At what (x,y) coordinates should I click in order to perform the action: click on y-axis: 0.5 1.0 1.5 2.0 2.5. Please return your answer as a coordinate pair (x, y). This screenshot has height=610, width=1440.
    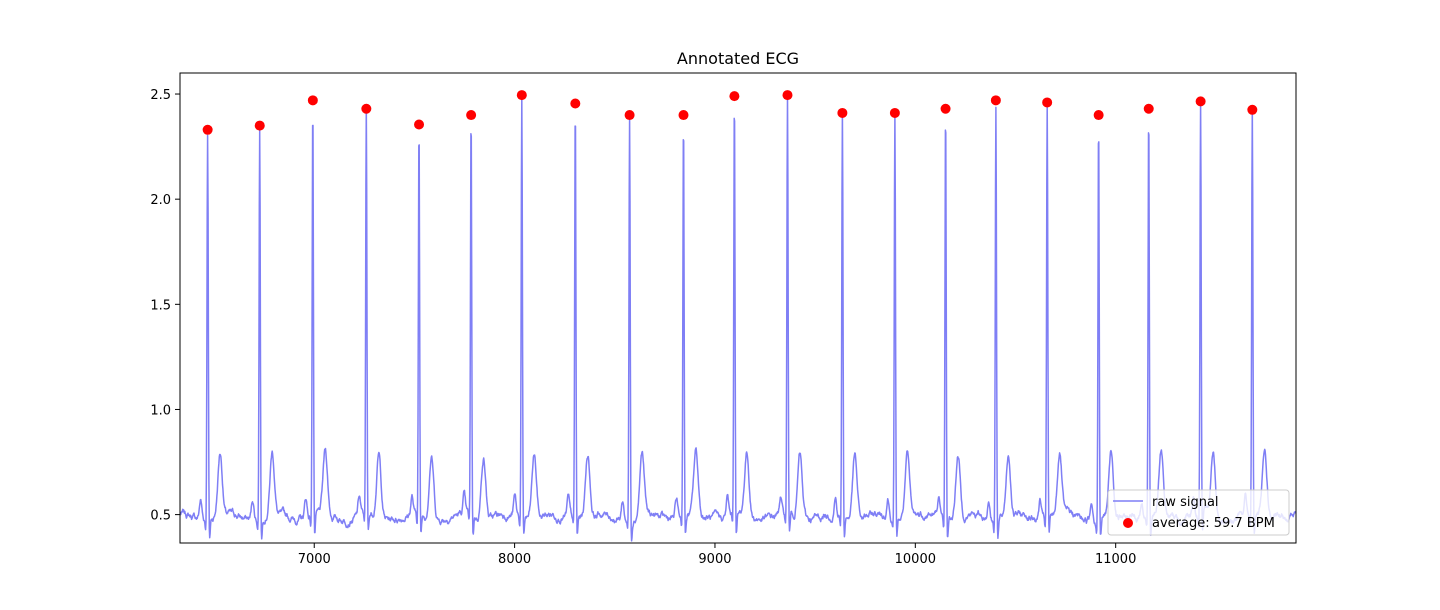
    Looking at the image, I should click on (165, 306).